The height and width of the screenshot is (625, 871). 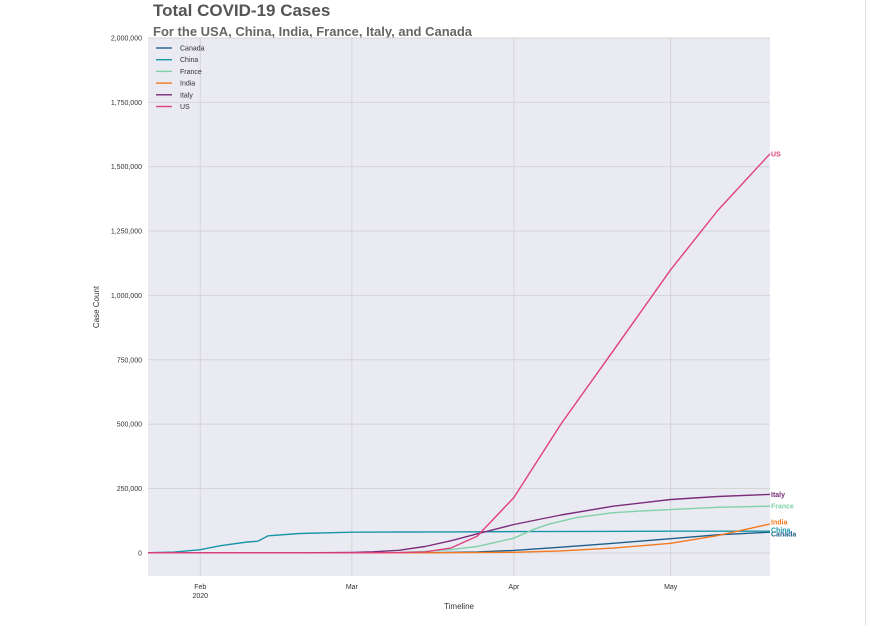 I want to click on page-edge-rule, so click(x=865, y=312).